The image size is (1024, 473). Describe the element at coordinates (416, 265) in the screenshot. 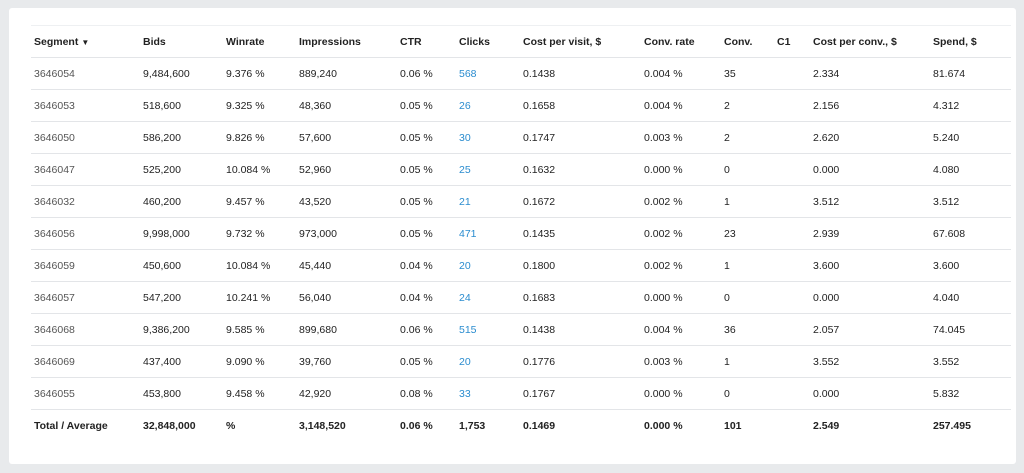

I see `ctr-cell: 0.04 %` at that location.